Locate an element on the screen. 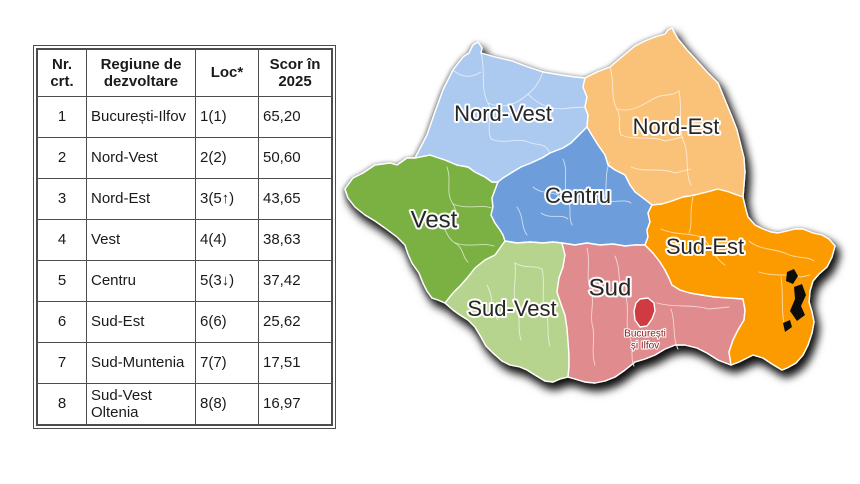  cell-scor: 65,20 is located at coordinates (295, 117).